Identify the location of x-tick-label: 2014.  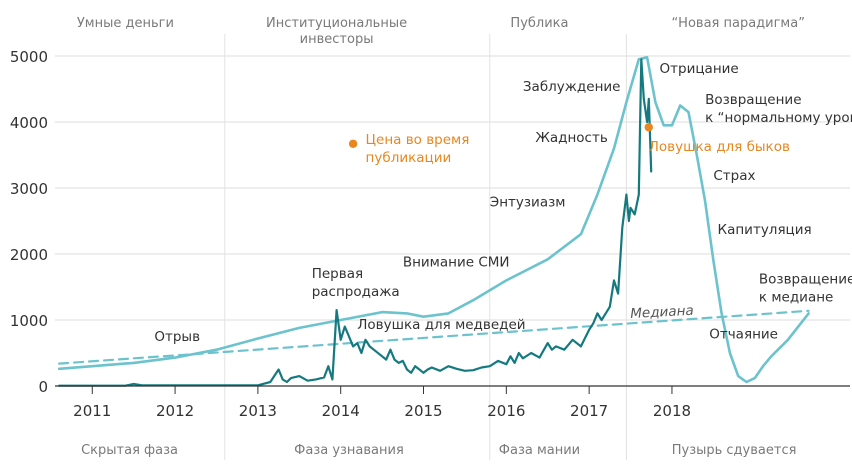
(341, 411).